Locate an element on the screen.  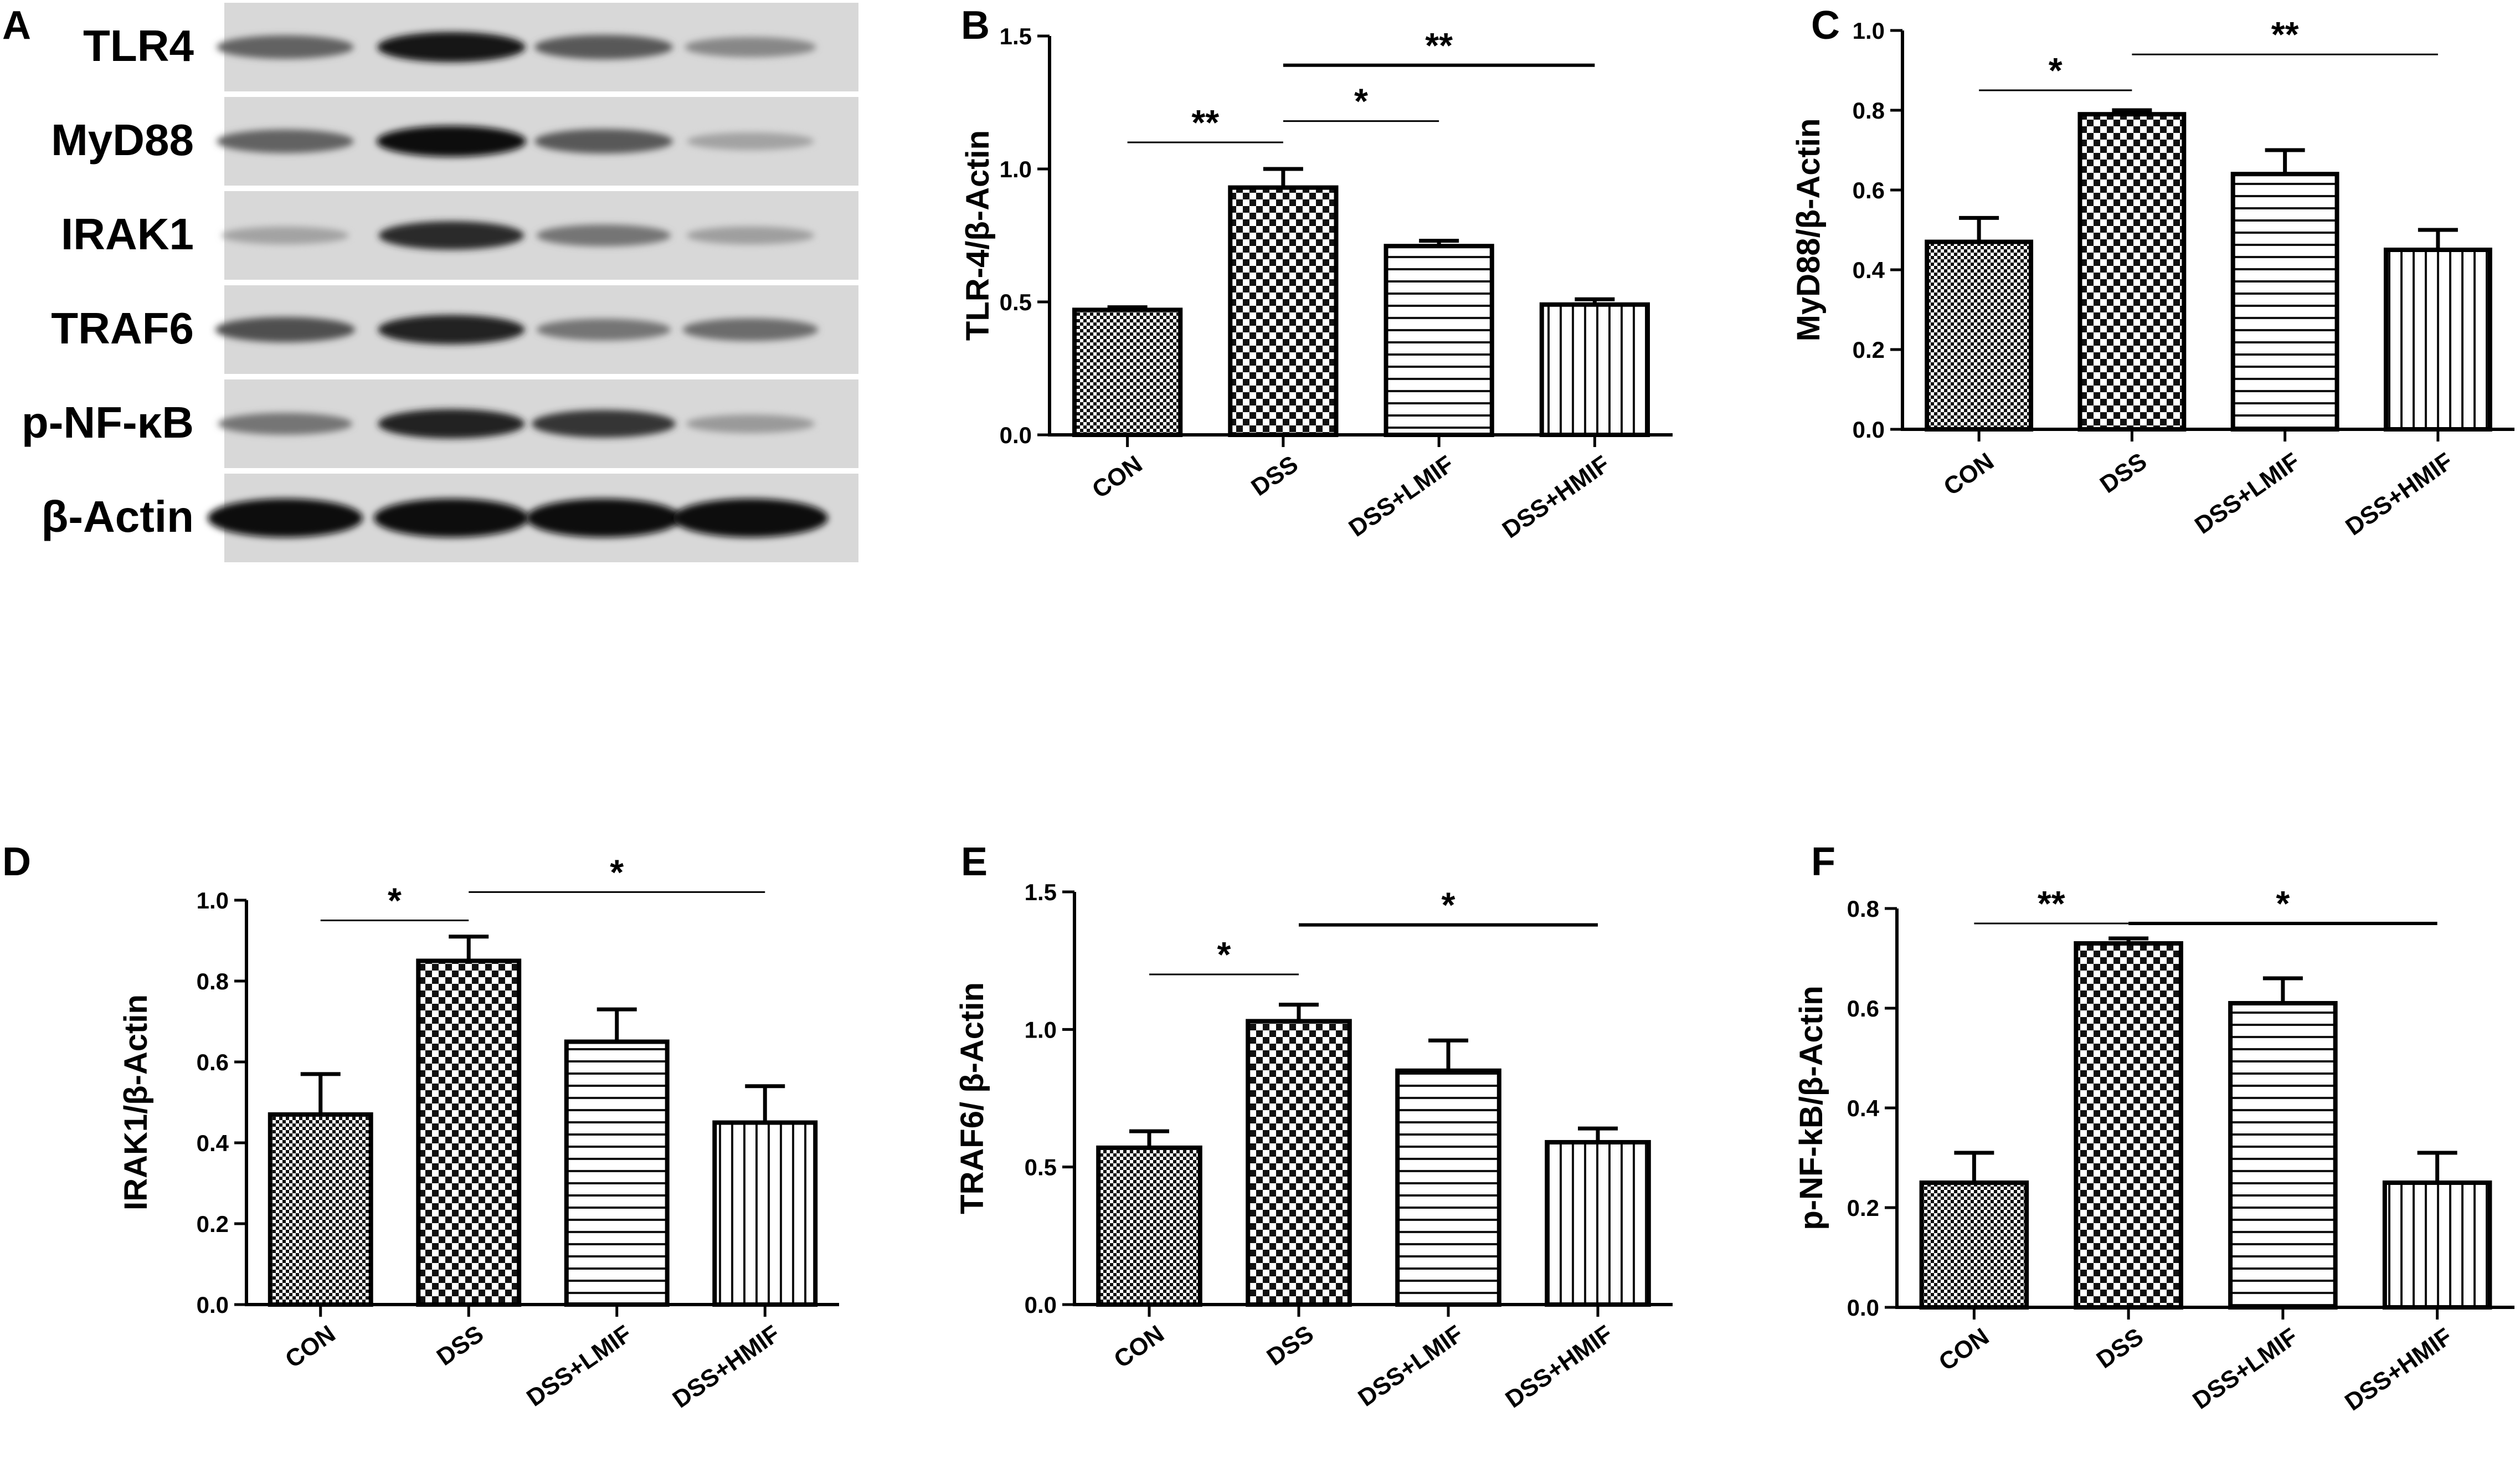
blot-row-actin: β-Actin is located at coordinates (450, 518).